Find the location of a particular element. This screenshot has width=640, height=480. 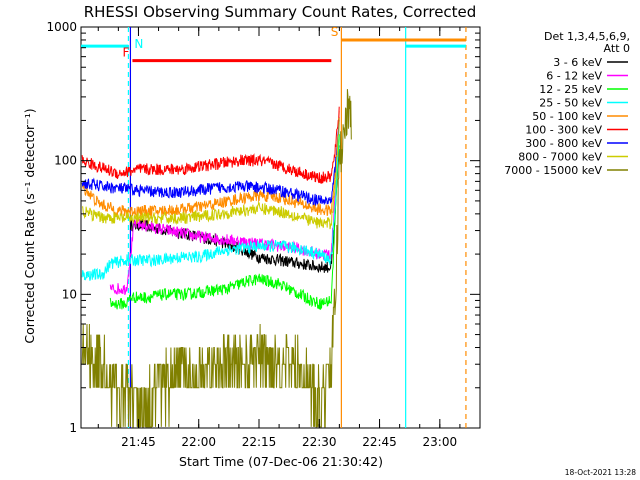

x-tick-label: 22:00 is located at coordinates (198, 442).